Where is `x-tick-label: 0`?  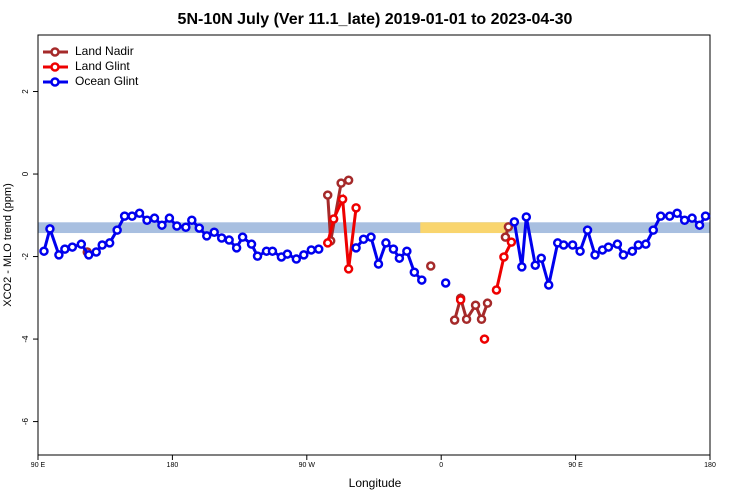
x-tick-label: 0 is located at coordinates (441, 465).